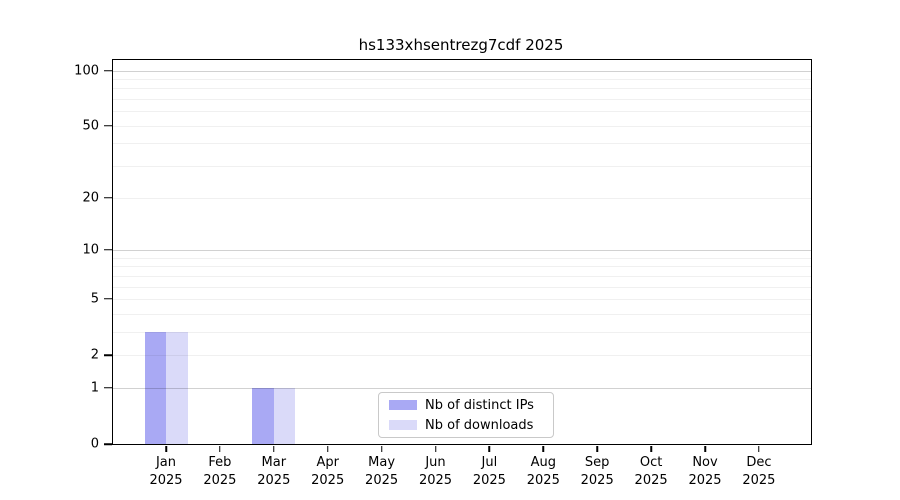 This screenshot has height=500, width=900. Describe the element at coordinates (86, 70) in the screenshot. I see `y-tick-label: 100` at that location.